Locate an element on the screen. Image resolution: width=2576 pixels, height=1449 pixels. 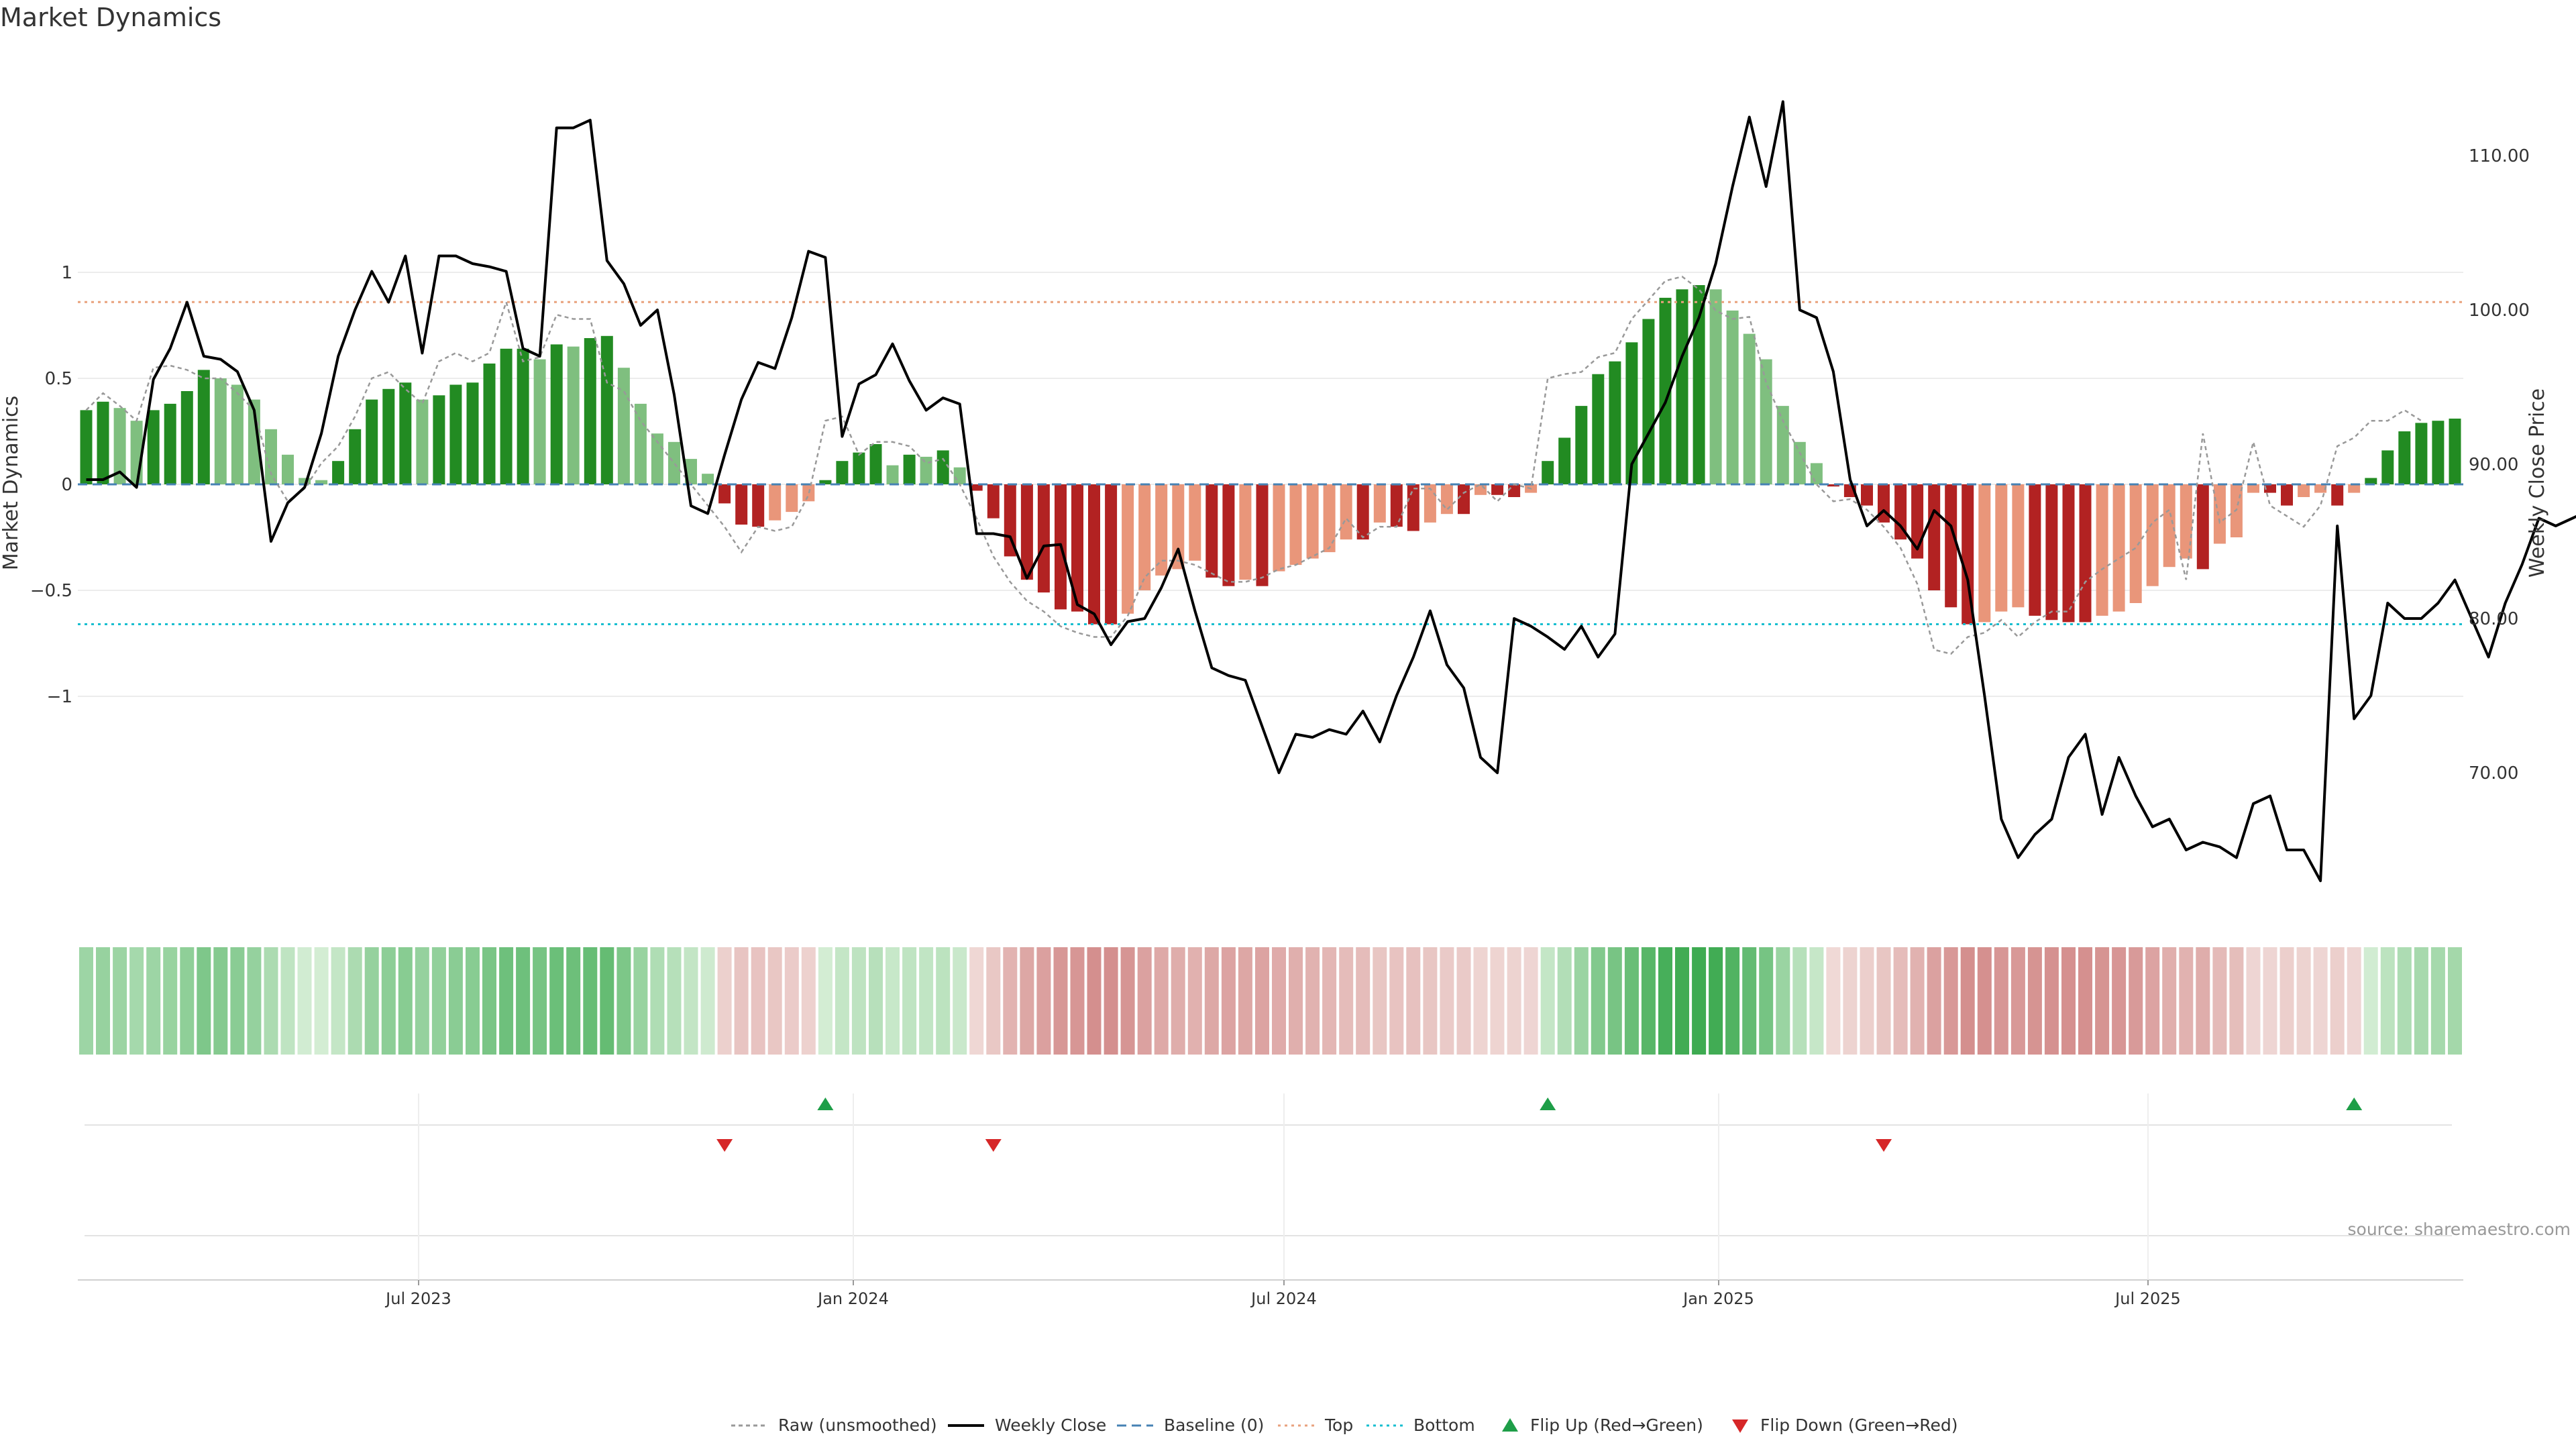
legend-label: Flip Down (Green→Red) is located at coordinates (1859, 1425).